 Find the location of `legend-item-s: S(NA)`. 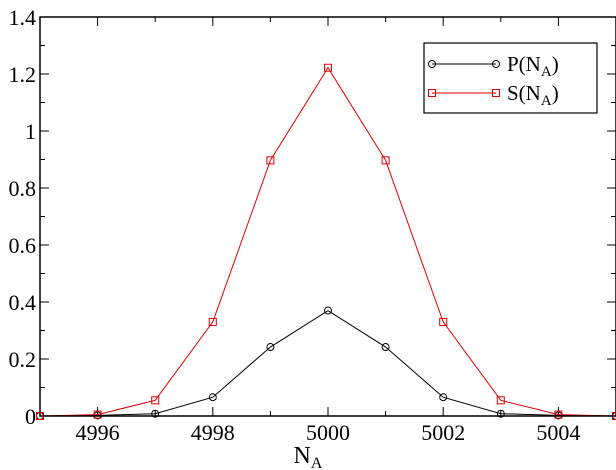

legend-item-s: S(NA) is located at coordinates (493, 95).